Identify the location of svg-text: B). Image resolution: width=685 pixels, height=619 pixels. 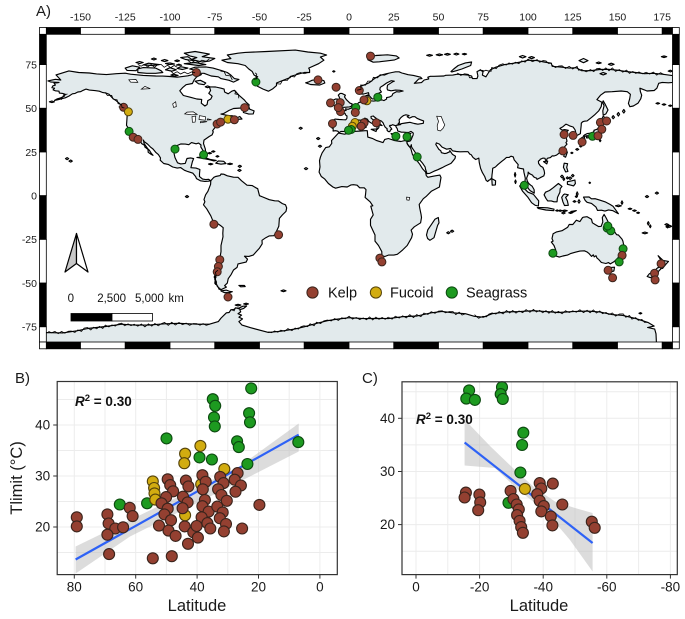
(22, 378).